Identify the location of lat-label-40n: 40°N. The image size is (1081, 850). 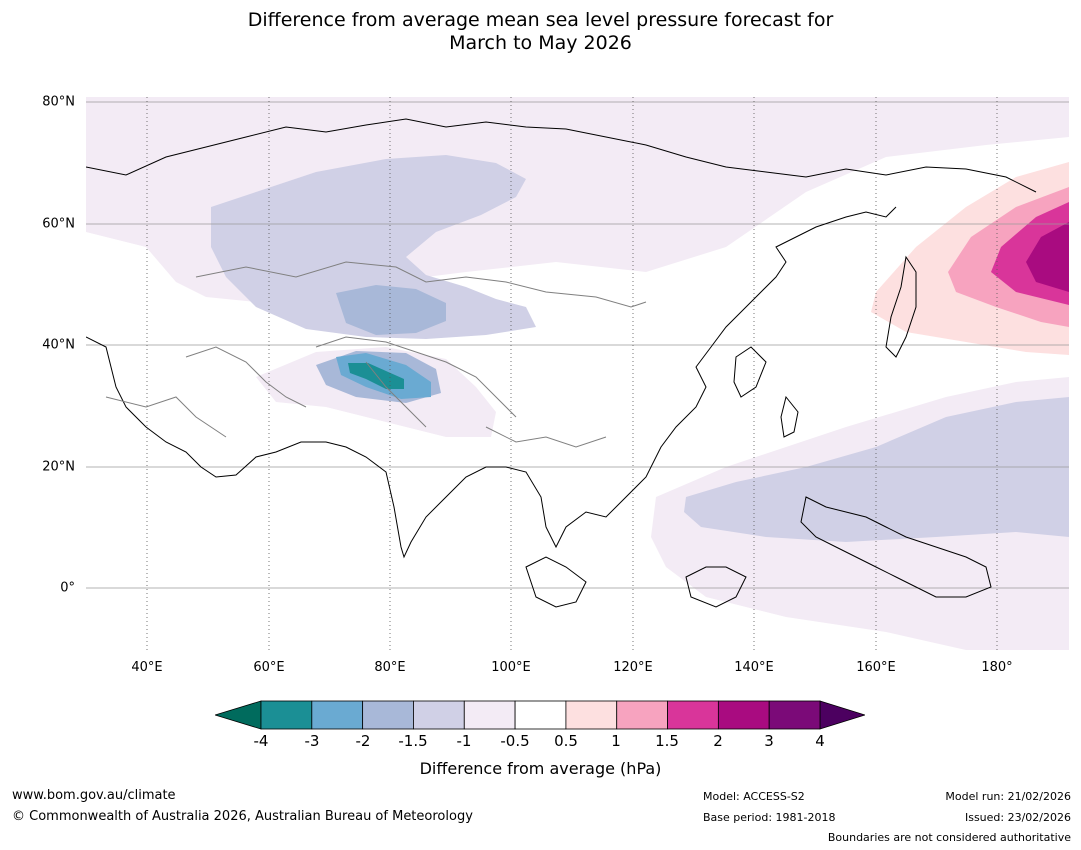
(58, 345).